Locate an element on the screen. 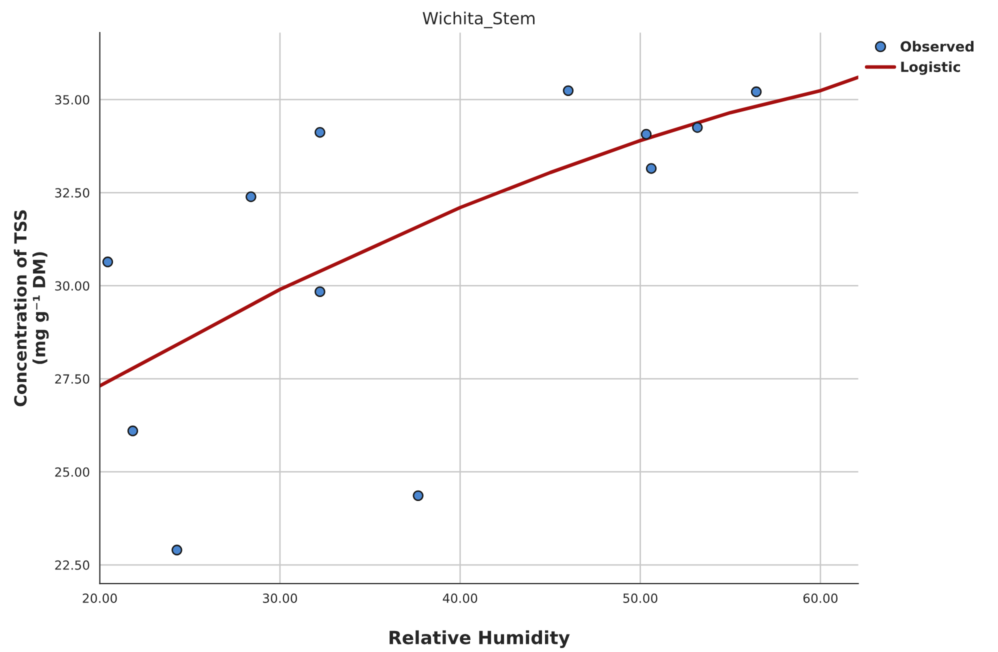  x-tick-label: 60.00 is located at coordinates (820, 598).